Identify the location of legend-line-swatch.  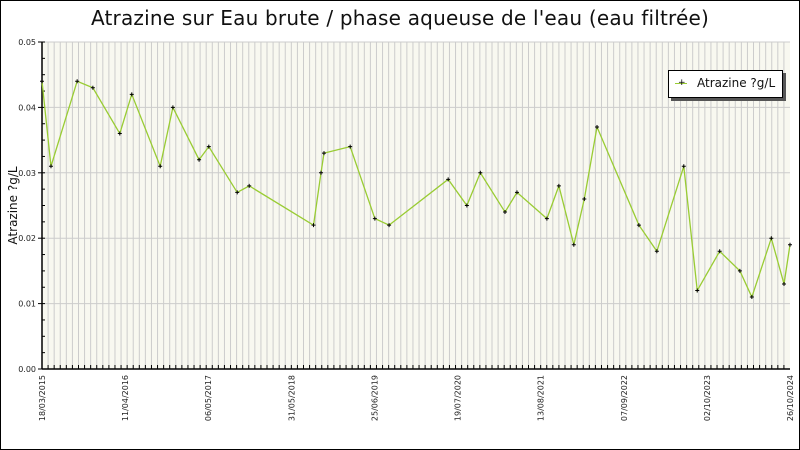
(681, 83).